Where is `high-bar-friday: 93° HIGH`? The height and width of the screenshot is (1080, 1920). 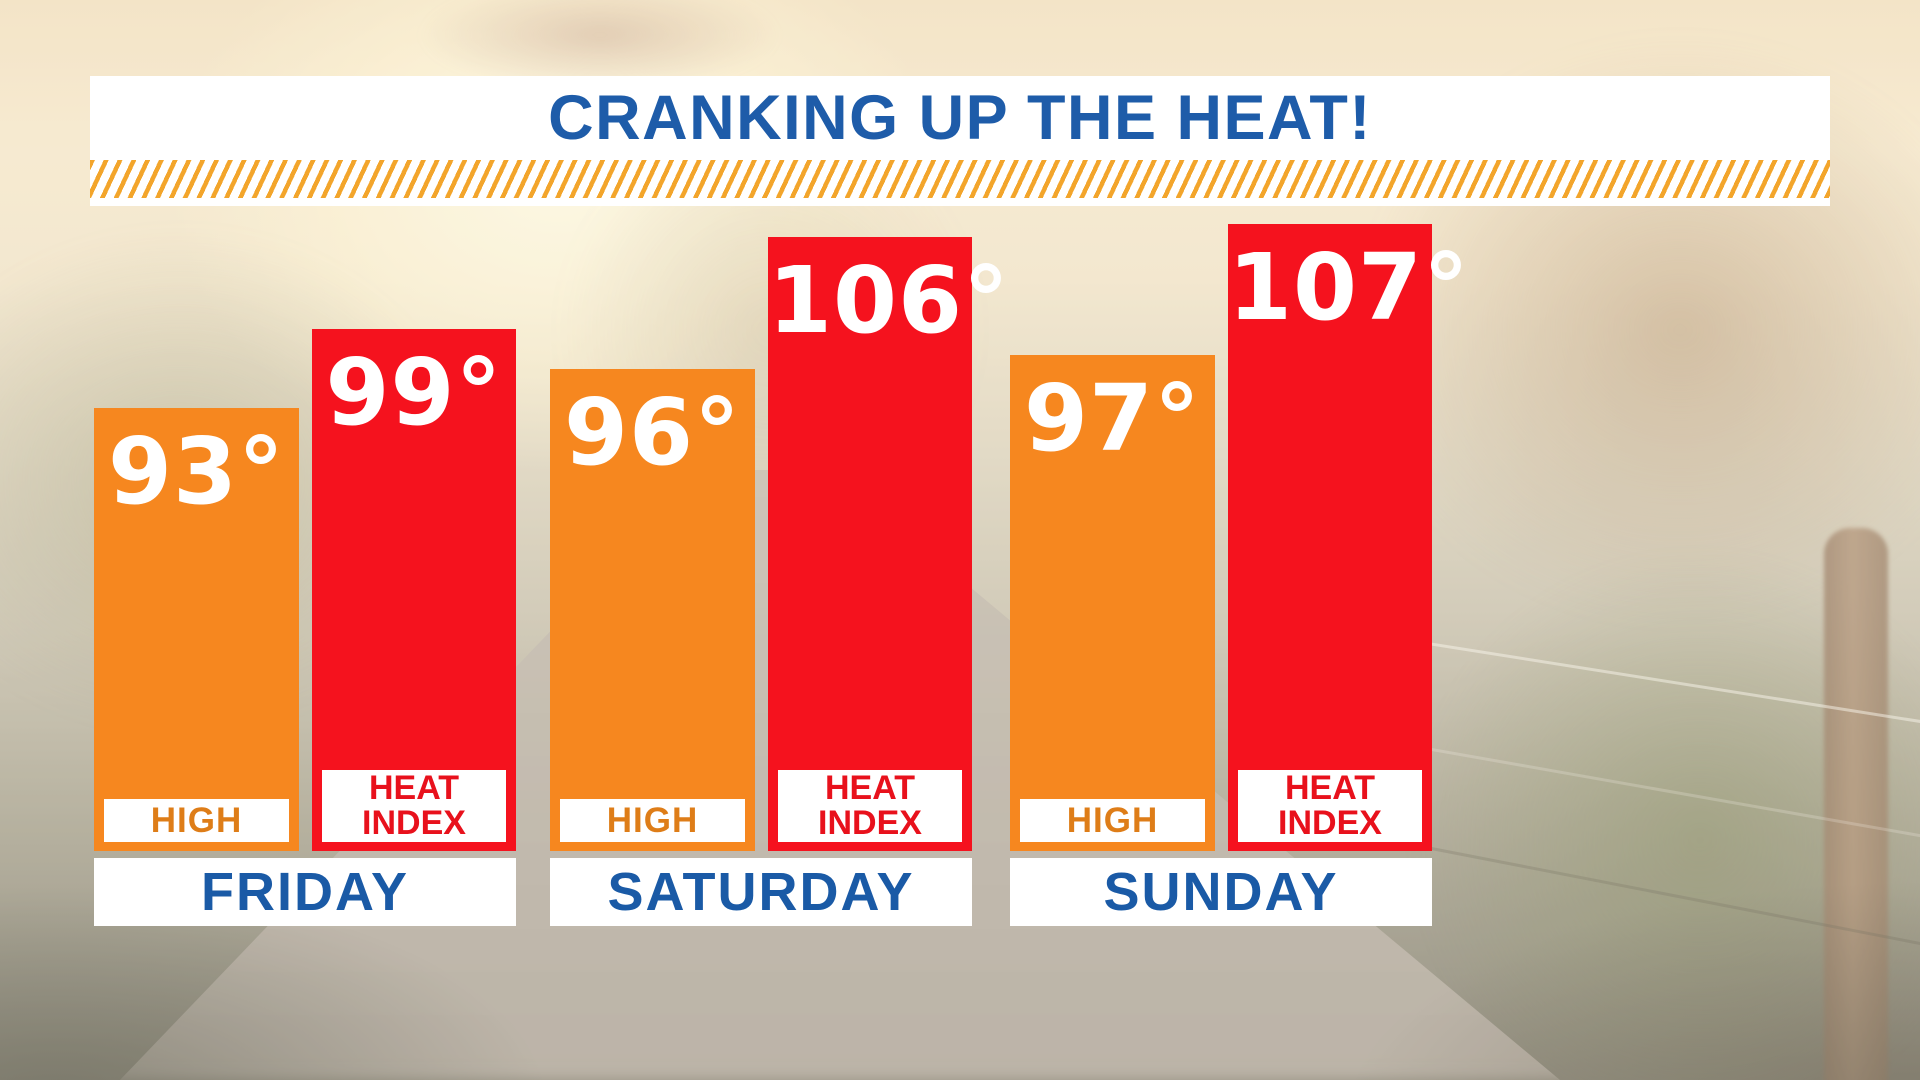 high-bar-friday: 93° HIGH is located at coordinates (196, 629).